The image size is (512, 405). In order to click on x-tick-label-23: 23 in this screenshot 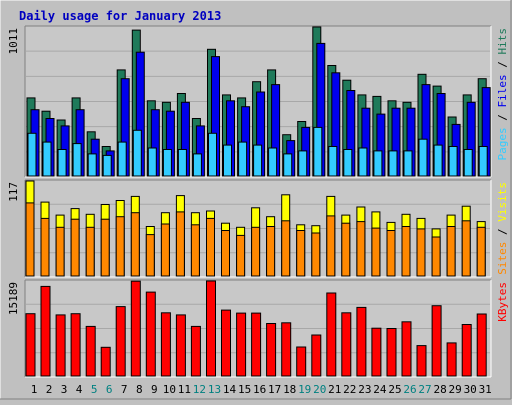, I will do `click(364, 389)`.